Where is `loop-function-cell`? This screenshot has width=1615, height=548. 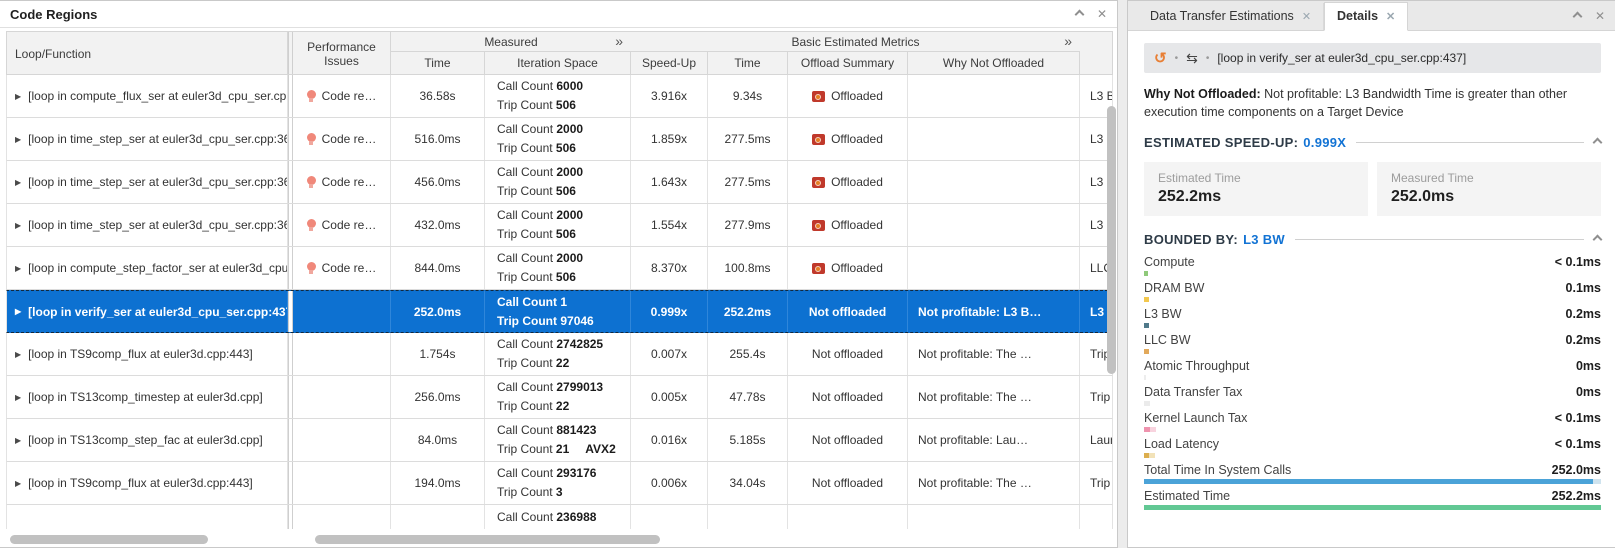
loop-function-cell is located at coordinates (147, 517).